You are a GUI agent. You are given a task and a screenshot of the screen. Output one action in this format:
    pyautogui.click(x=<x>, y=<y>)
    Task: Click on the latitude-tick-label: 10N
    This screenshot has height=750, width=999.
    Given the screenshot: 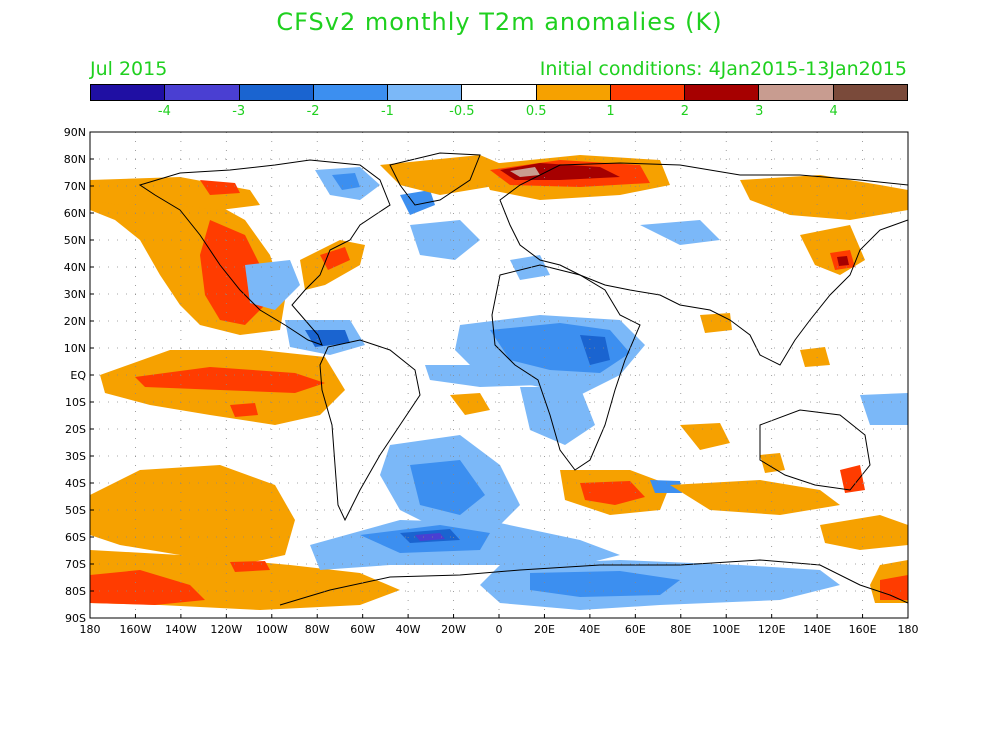 What is the action you would take?
    pyautogui.click(x=75, y=348)
    